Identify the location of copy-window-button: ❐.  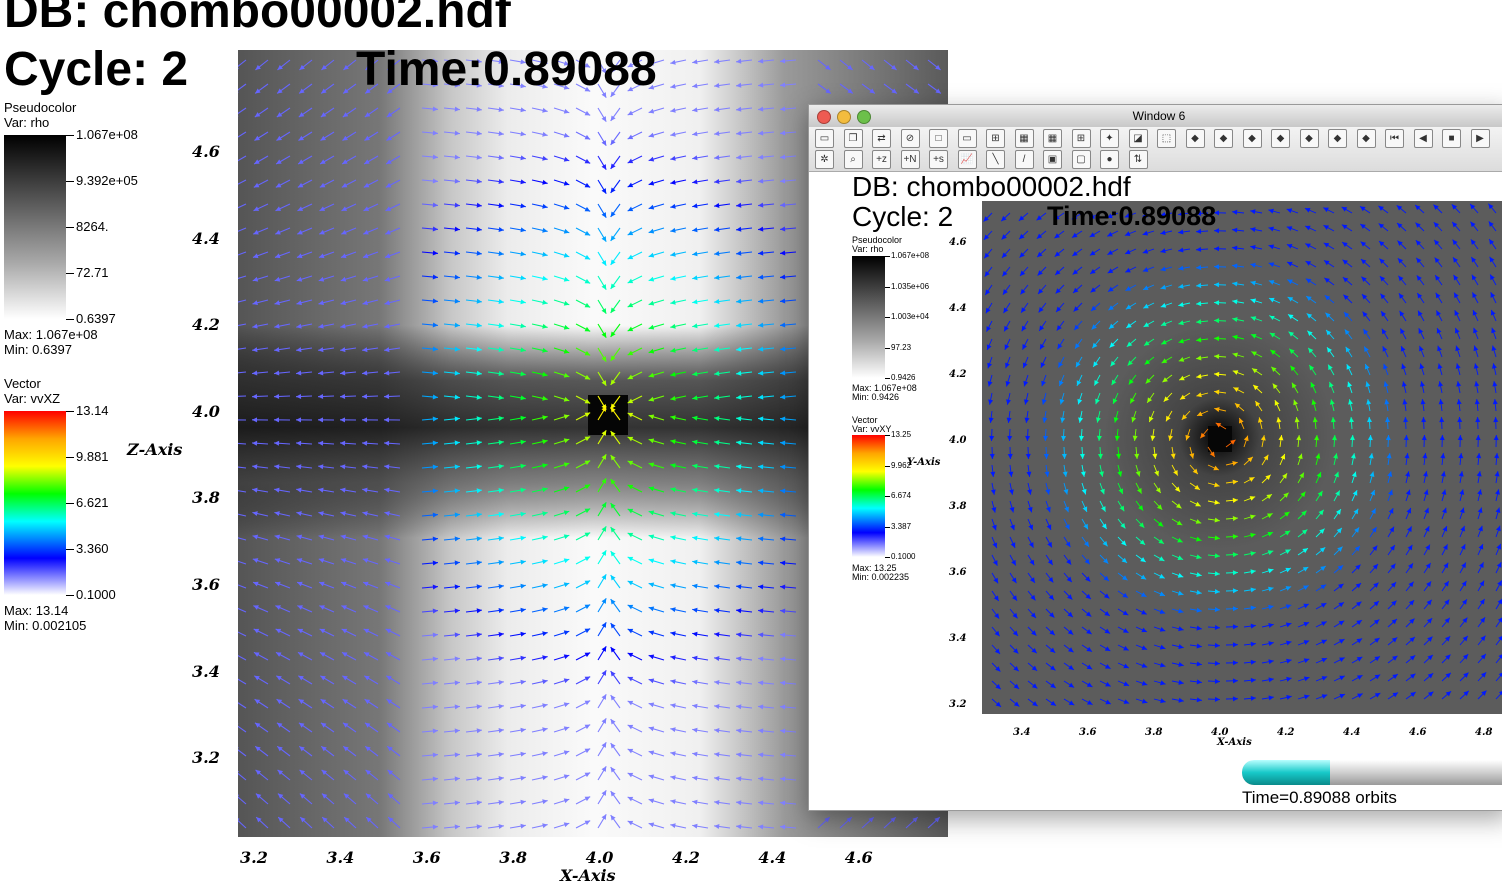
(853, 138).